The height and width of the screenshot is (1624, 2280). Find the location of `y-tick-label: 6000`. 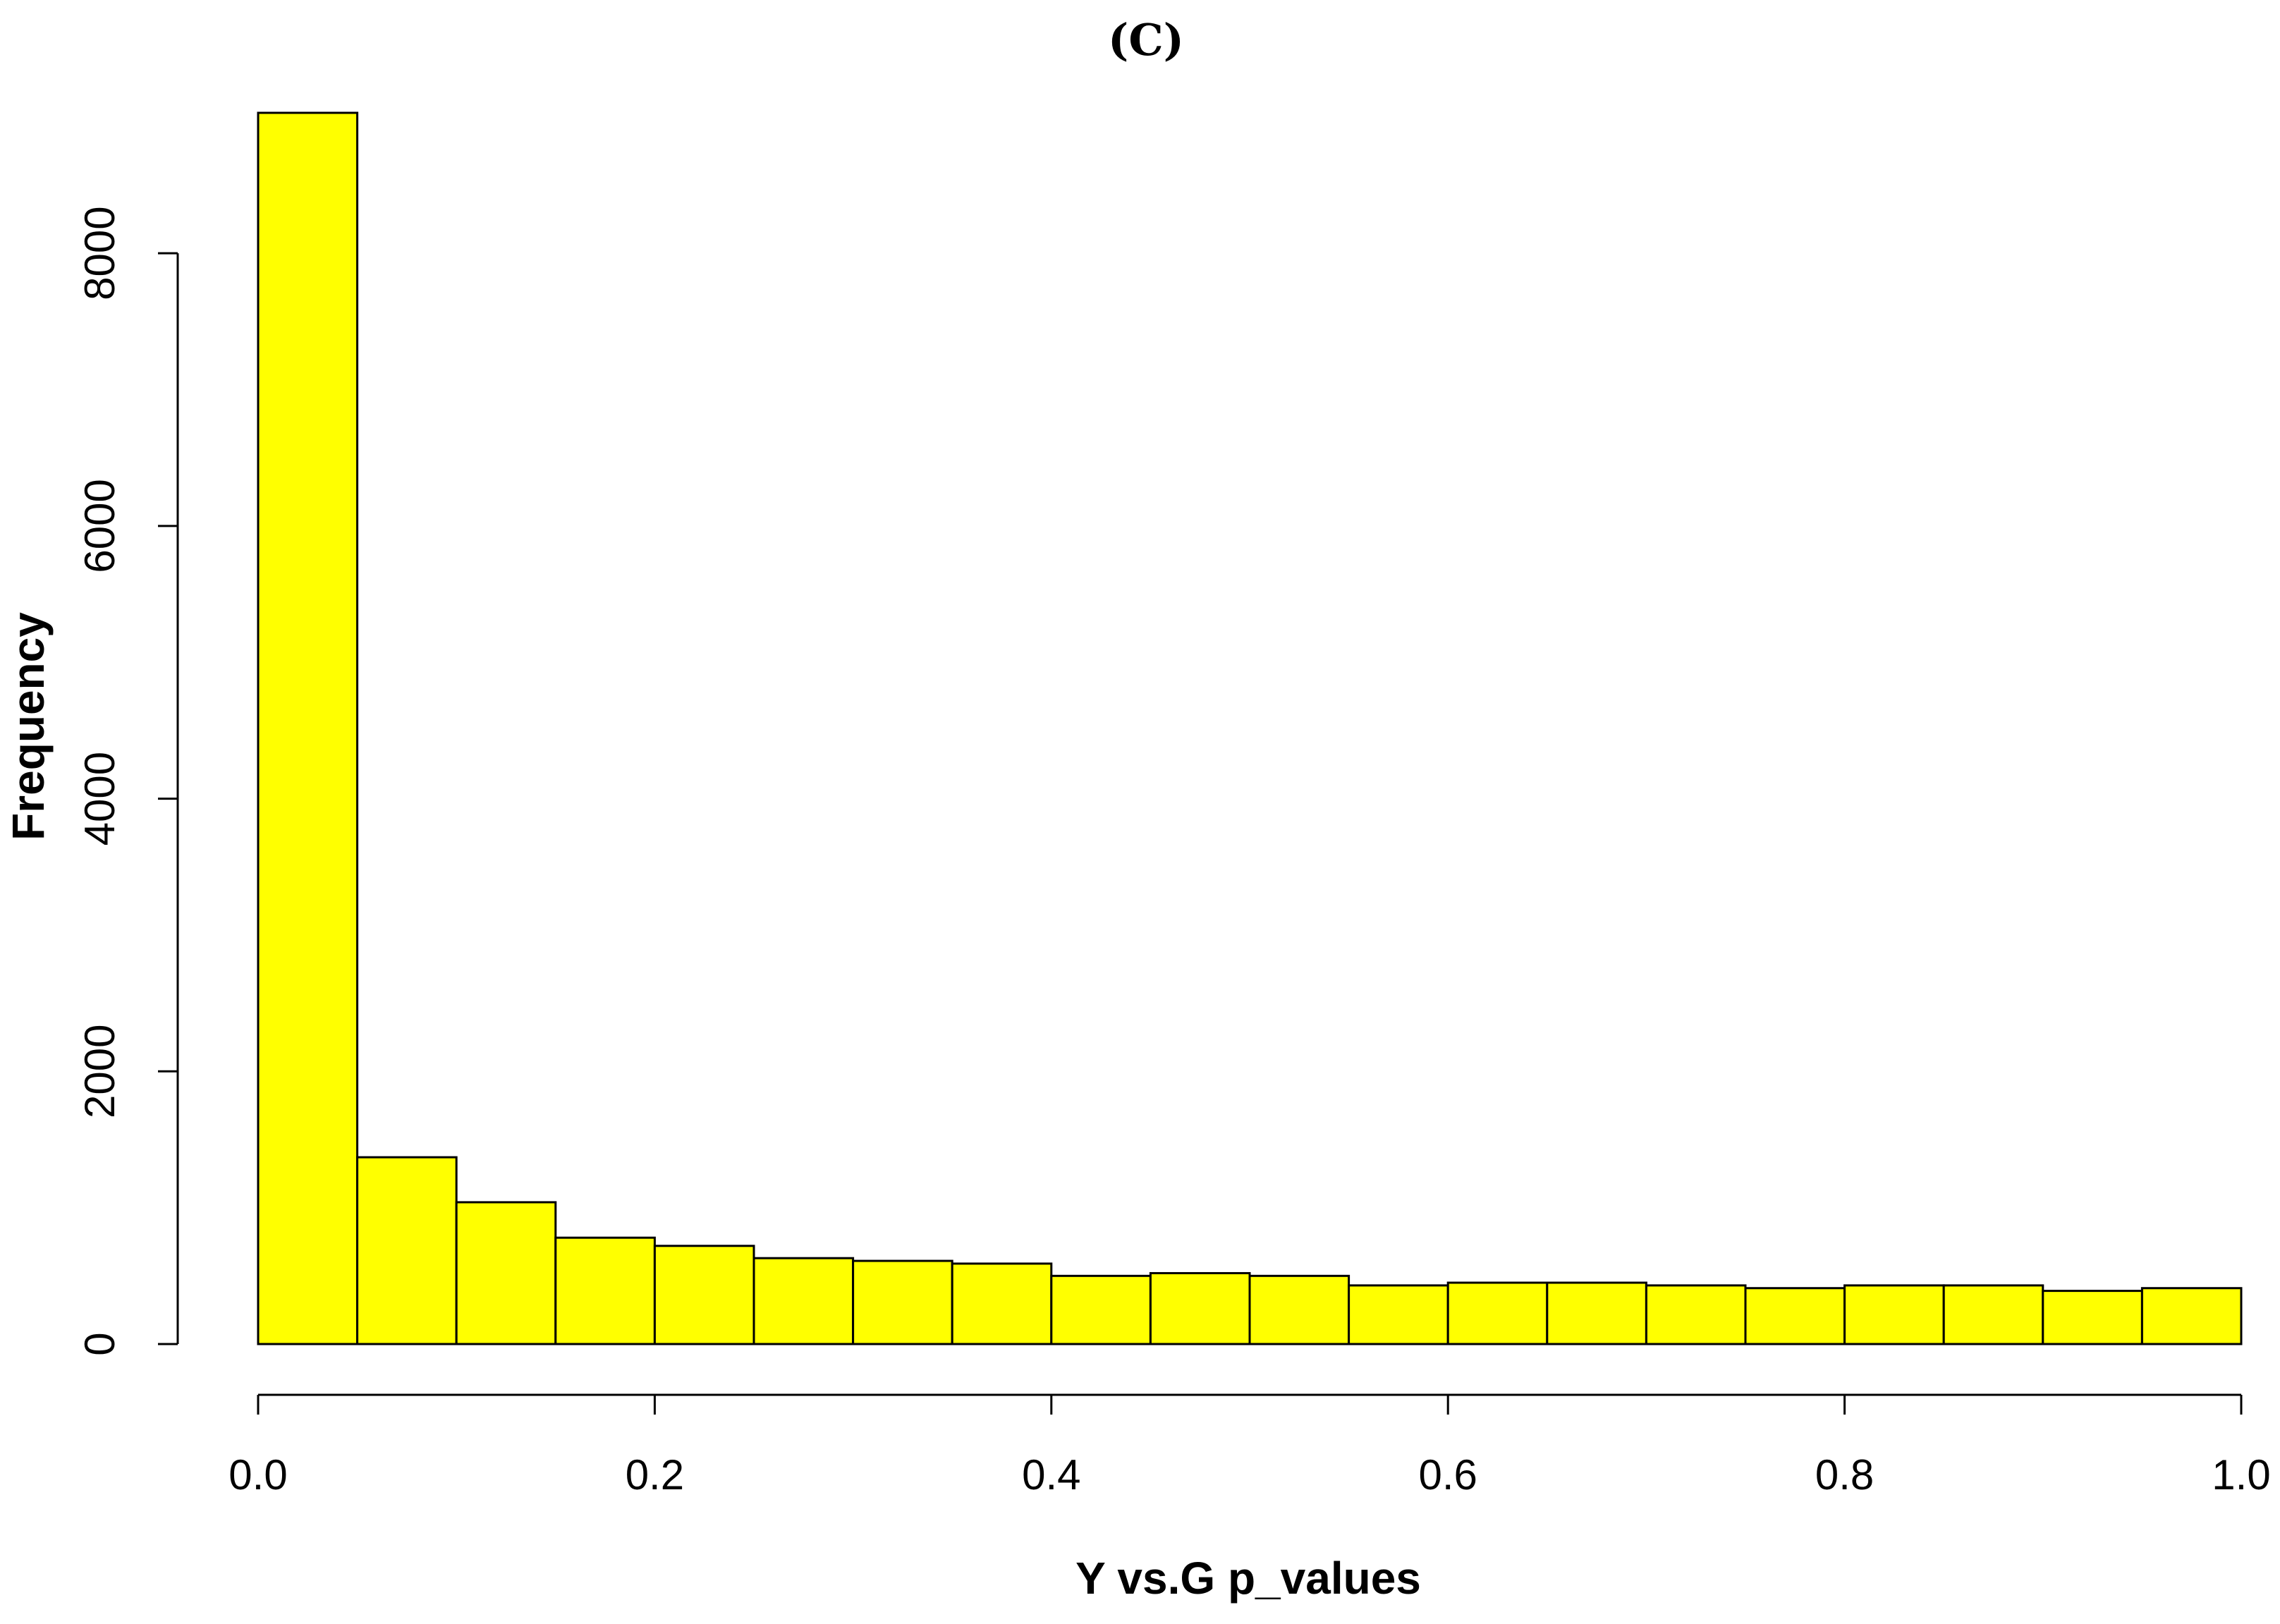

y-tick-label: 6000 is located at coordinates (99, 526).